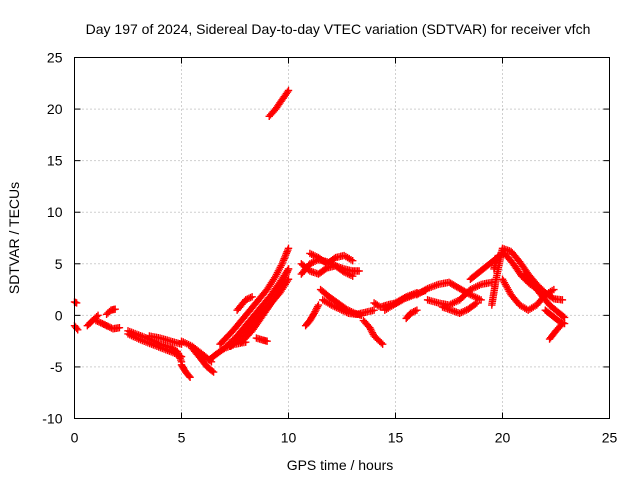  Describe the element at coordinates (55, 58) in the screenshot. I see `y-tick-label: 25` at that location.